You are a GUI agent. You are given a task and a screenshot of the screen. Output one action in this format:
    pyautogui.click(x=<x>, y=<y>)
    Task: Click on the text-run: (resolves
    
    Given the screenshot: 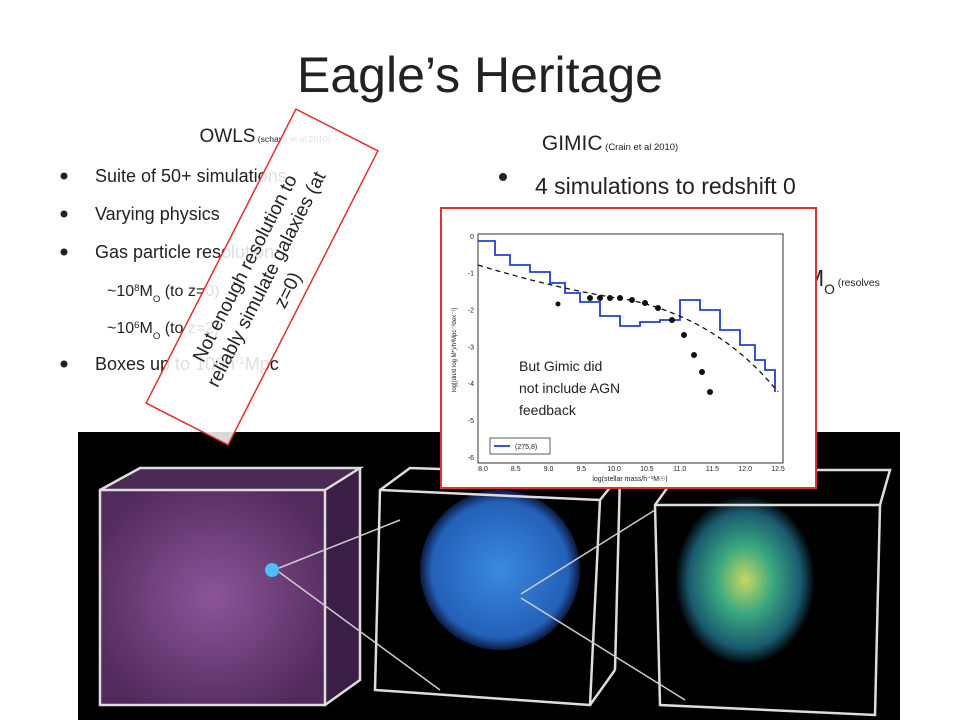 What is the action you would take?
    pyautogui.click(x=857, y=283)
    